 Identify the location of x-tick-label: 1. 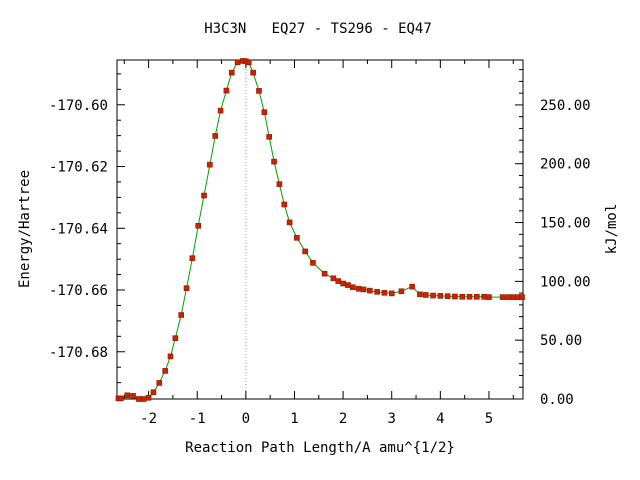
(294, 419).